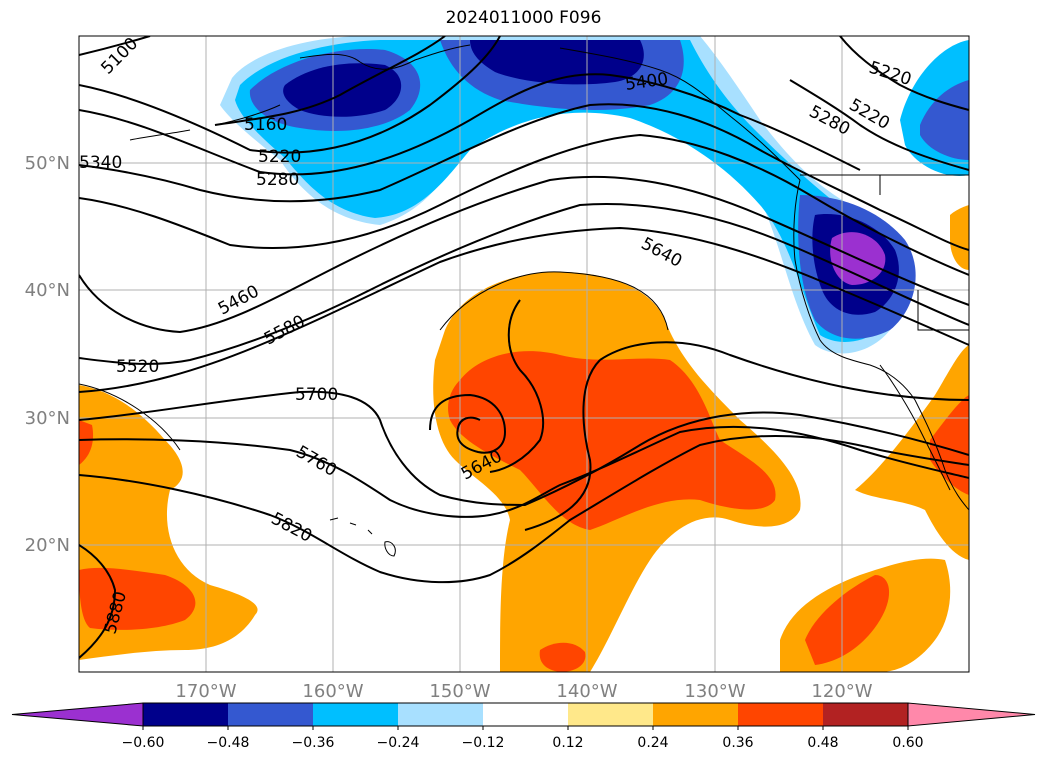 This screenshot has width=1047, height=765. Describe the element at coordinates (77, 714) in the screenshot. I see `colorbar-extend-low` at that location.